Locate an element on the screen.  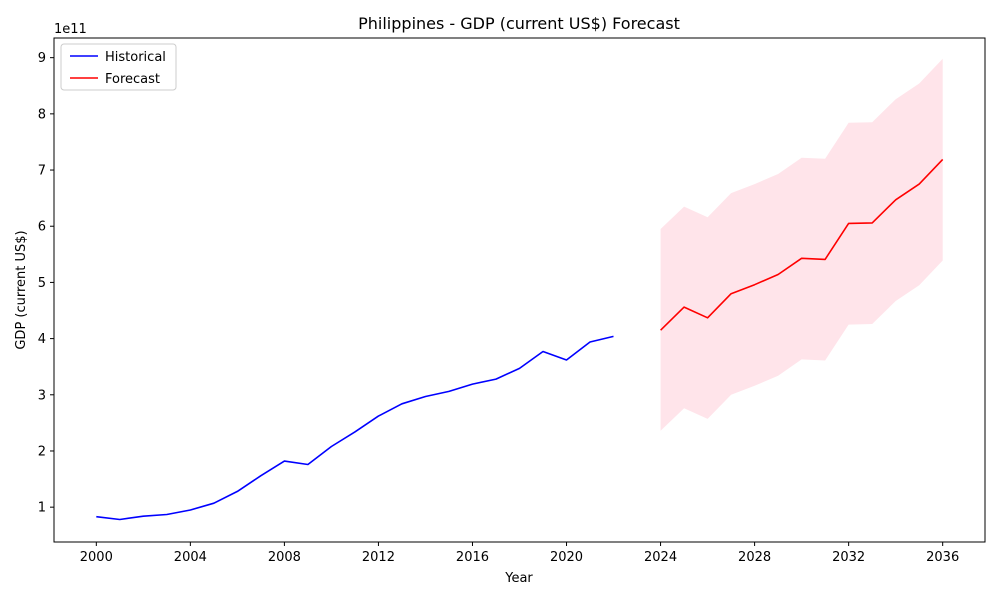
x-tick-label: 2012 is located at coordinates (378, 557).